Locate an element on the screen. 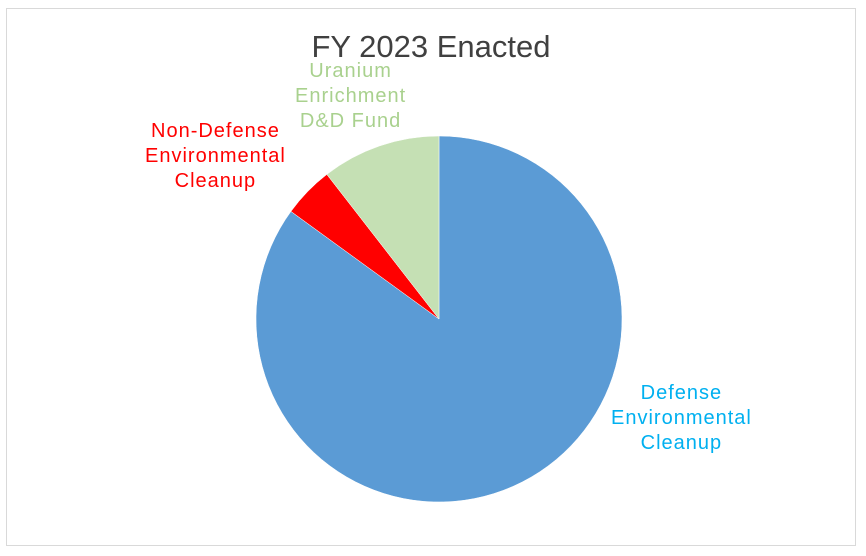  label-line: D&D Fund is located at coordinates (350, 121).